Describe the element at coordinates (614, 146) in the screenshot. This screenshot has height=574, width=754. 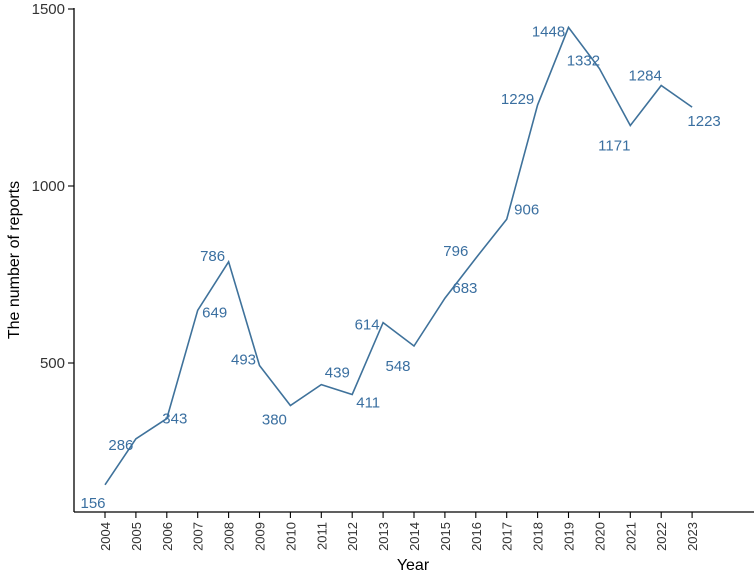
I see `data-label: 1171` at that location.